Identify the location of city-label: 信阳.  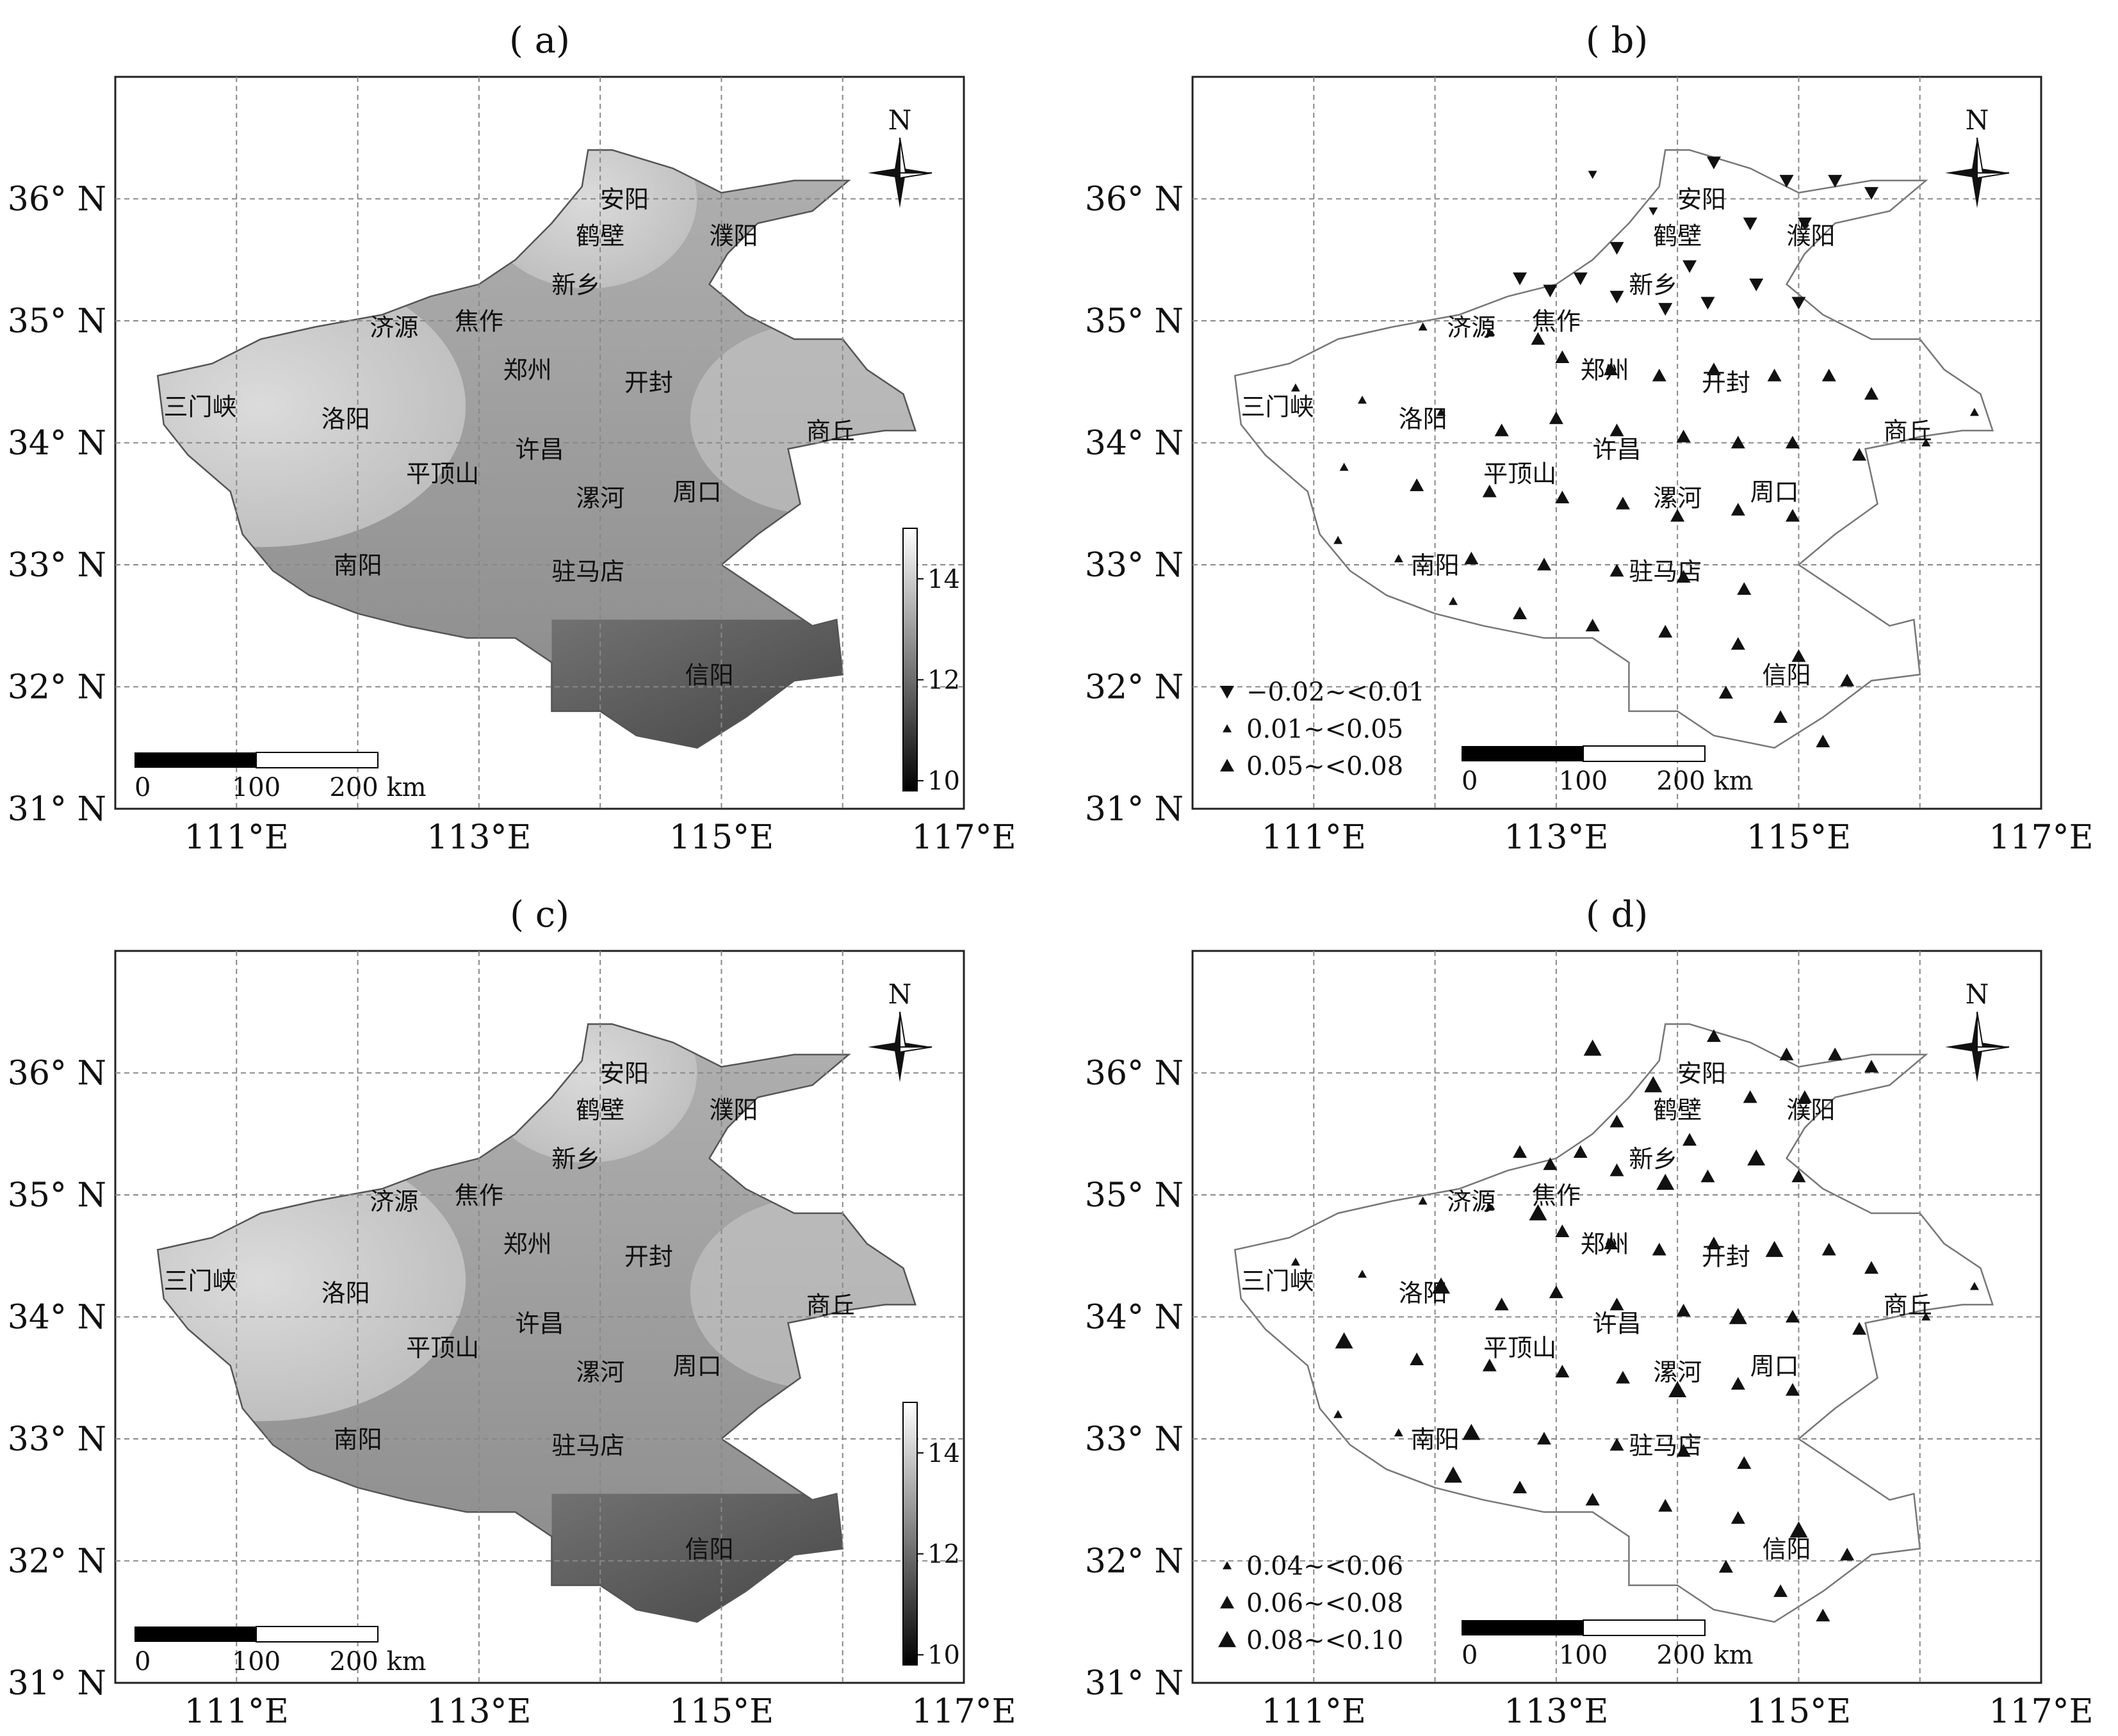
(1786, 675).